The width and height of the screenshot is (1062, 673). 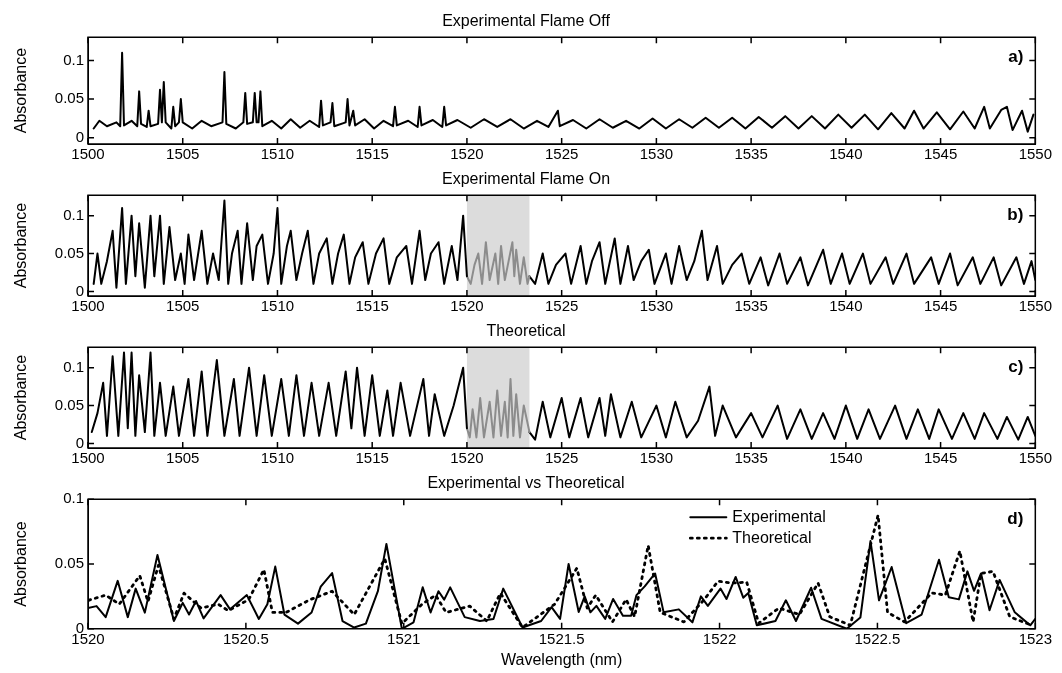 I want to click on annotation: d), so click(x=1015, y=518).